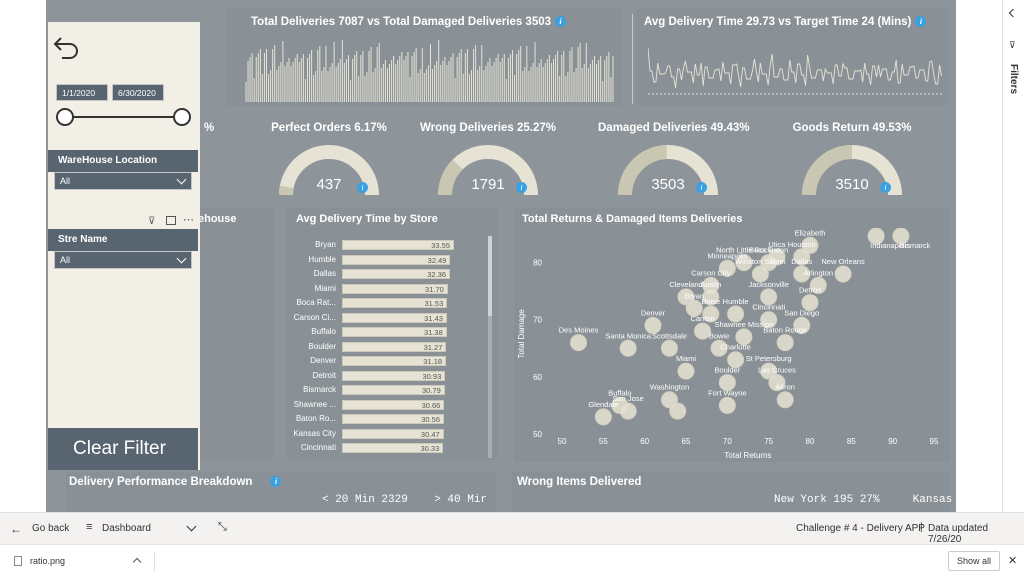  What do you see at coordinates (386, 419) in the screenshot?
I see `store-bar-row: Baton Ro... 30.56` at bounding box center [386, 419].